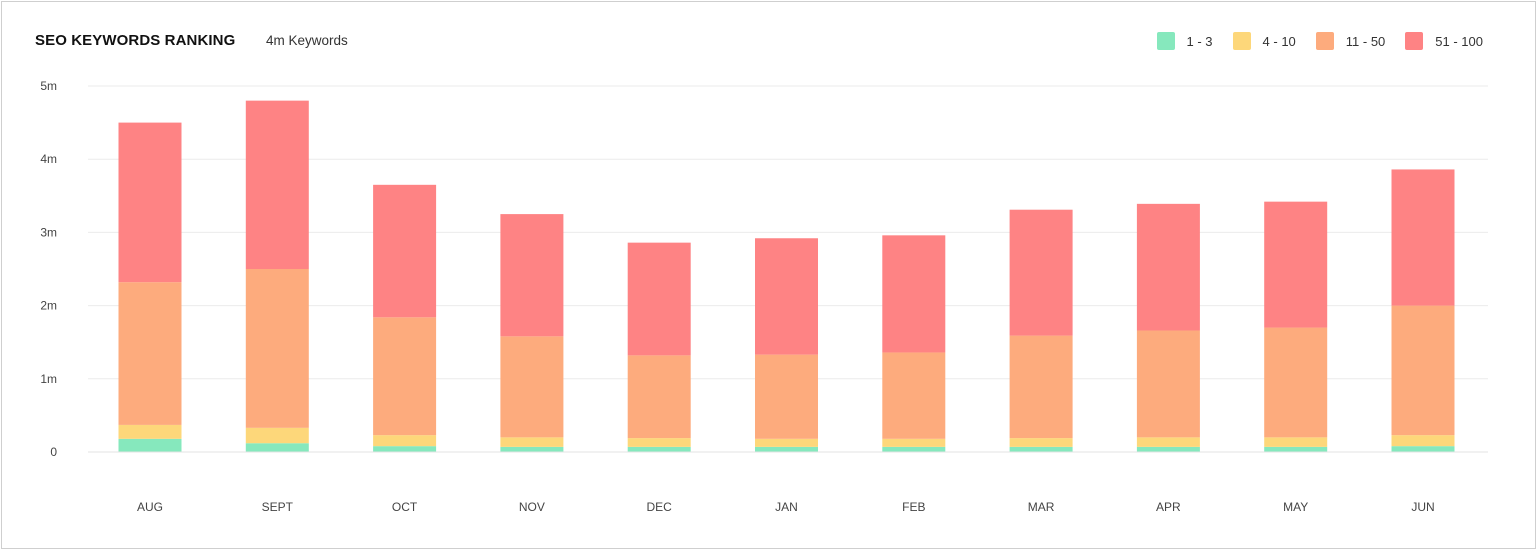 The width and height of the screenshot is (1537, 550). Describe the element at coordinates (1199, 41) in the screenshot. I see `legend-label: 1 - 3` at that location.